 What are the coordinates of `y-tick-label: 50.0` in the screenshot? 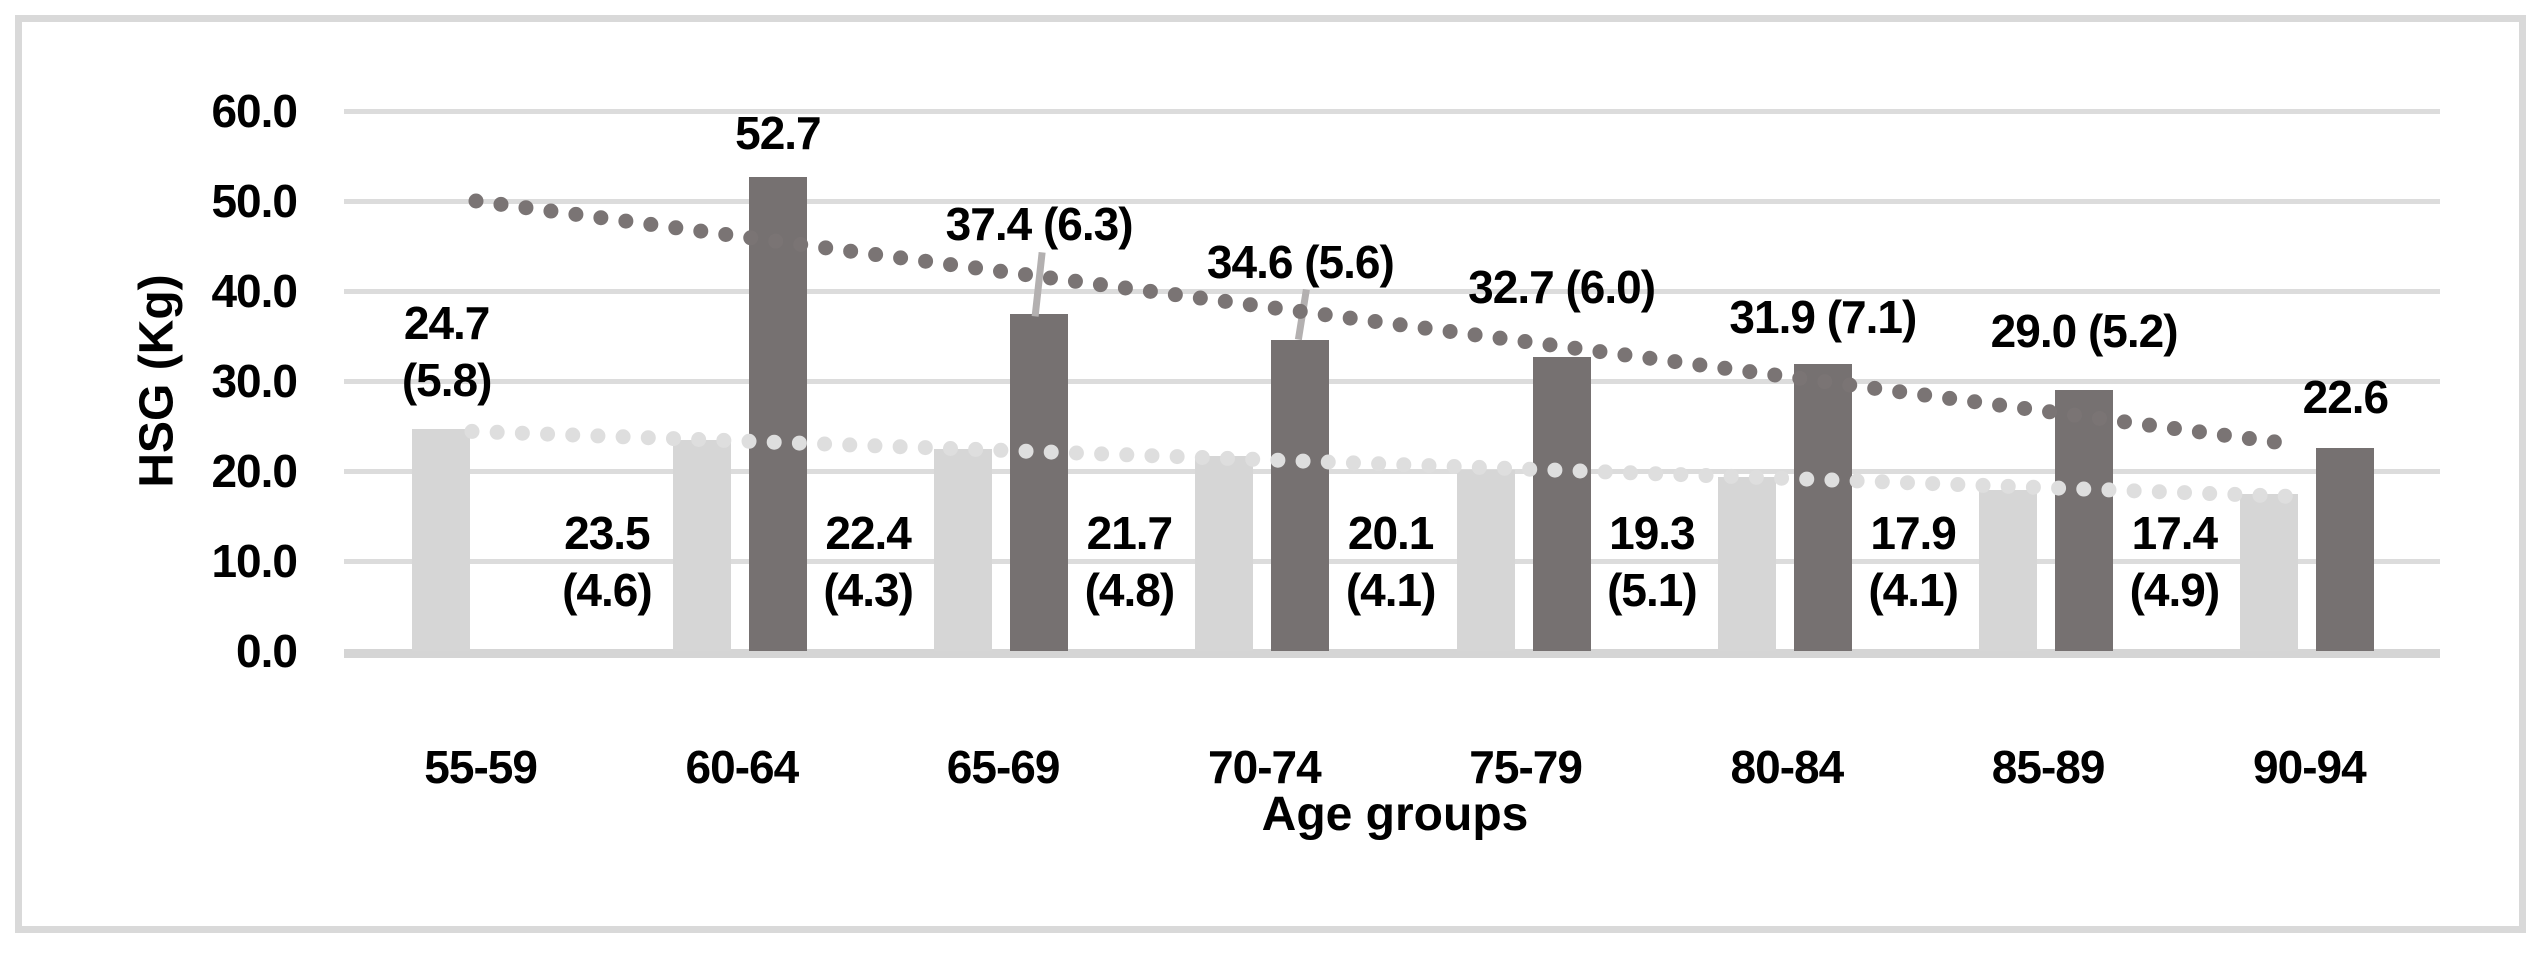 It's located at (254, 201).